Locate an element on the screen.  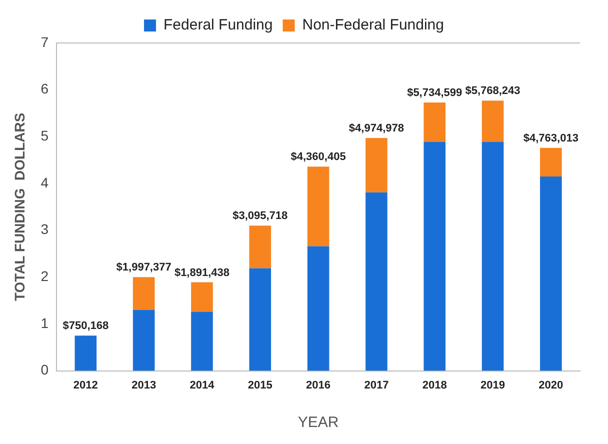
x-axis-title: YEAR is located at coordinates (318, 423).